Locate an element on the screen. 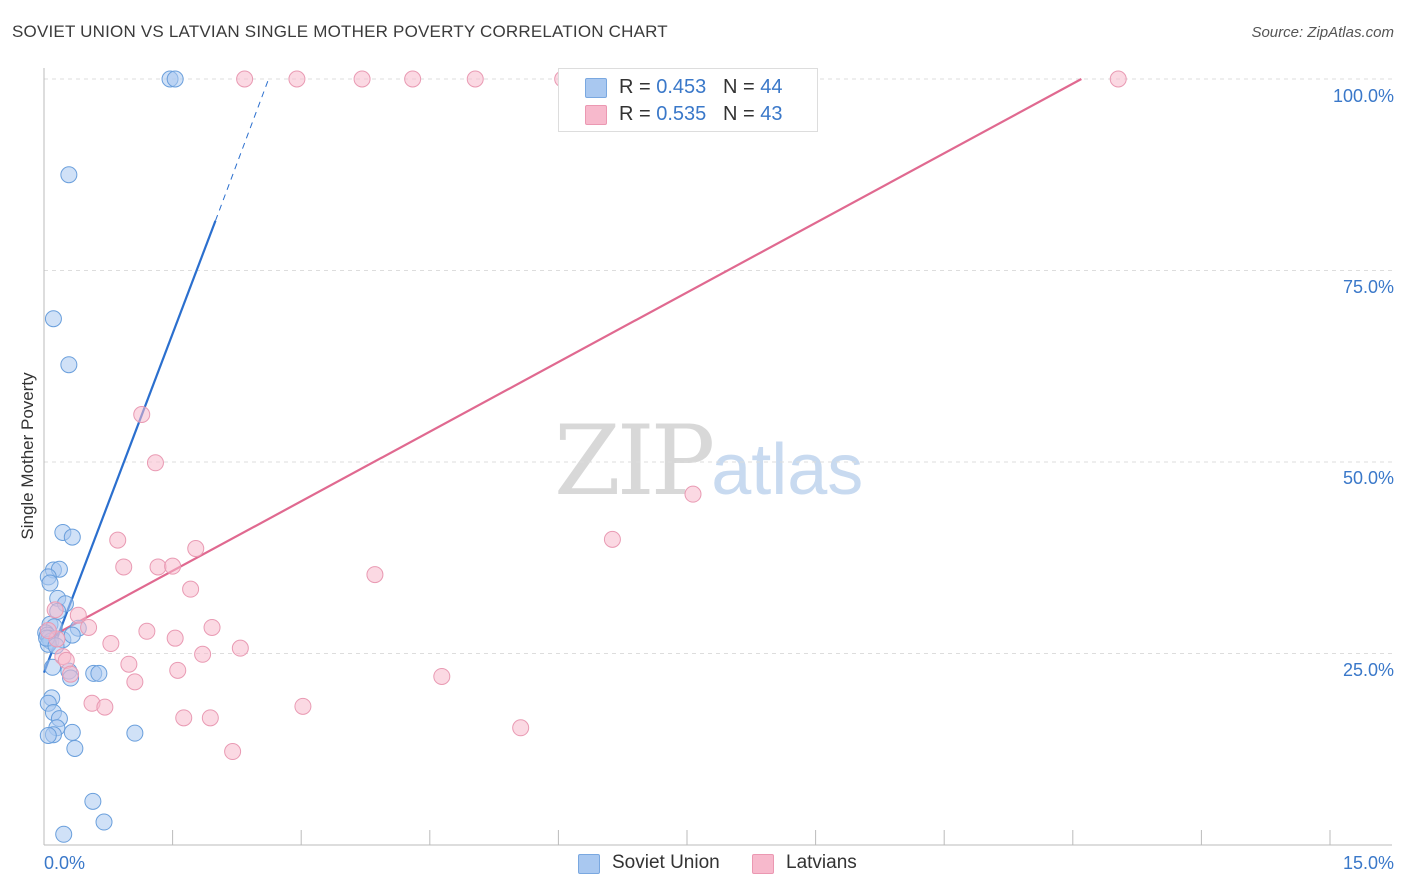 This screenshot has width=1406, height=892. legend-n-value: 44 is located at coordinates (771, 87).